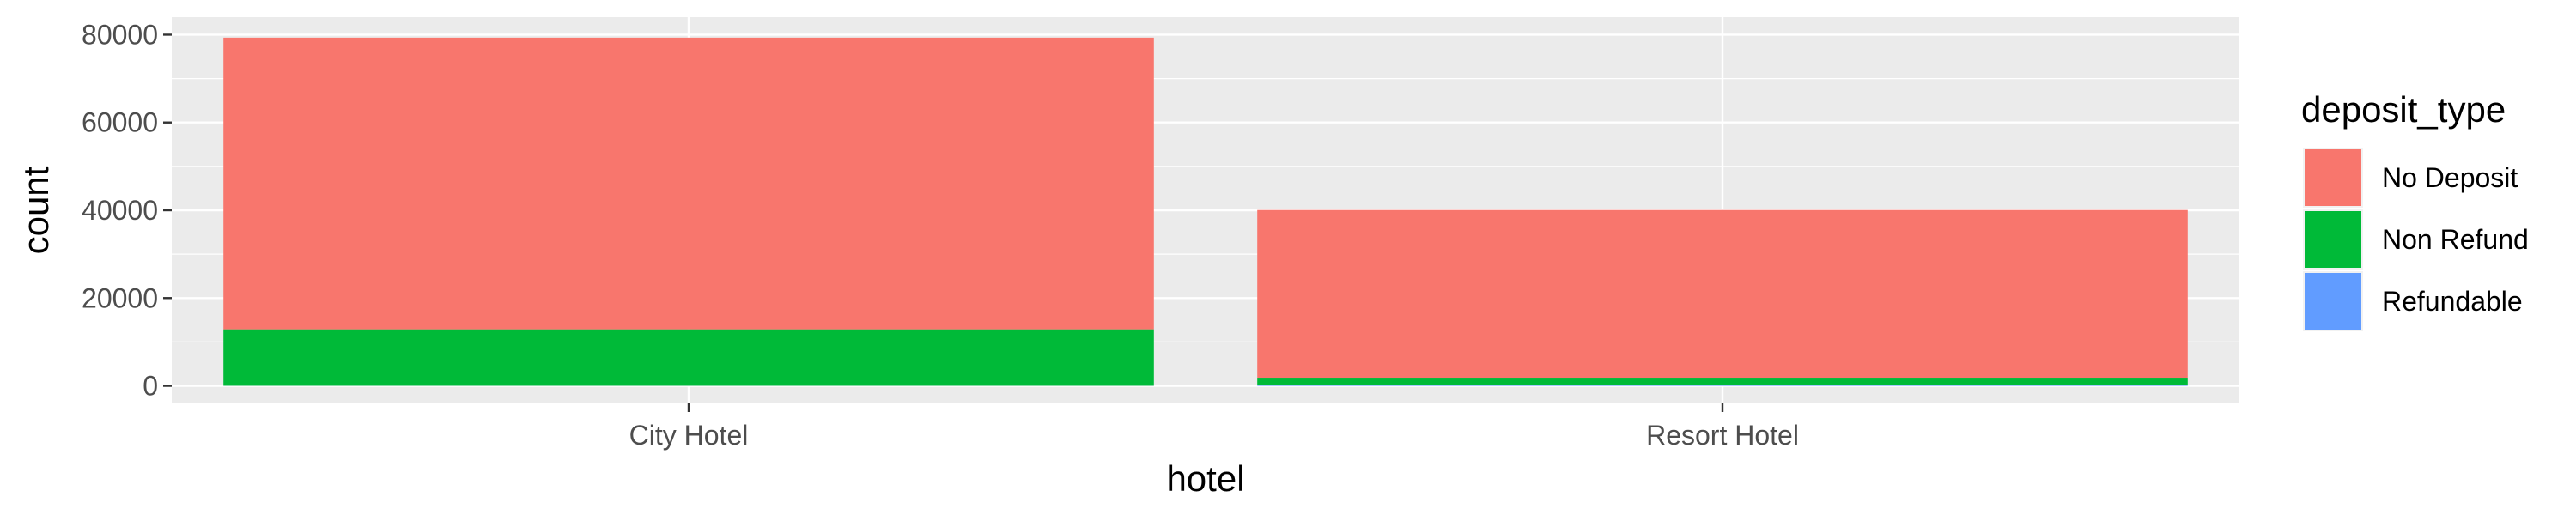 The image size is (2576, 515). What do you see at coordinates (2404, 109) in the screenshot?
I see `legend-title: deposit_type` at bounding box center [2404, 109].